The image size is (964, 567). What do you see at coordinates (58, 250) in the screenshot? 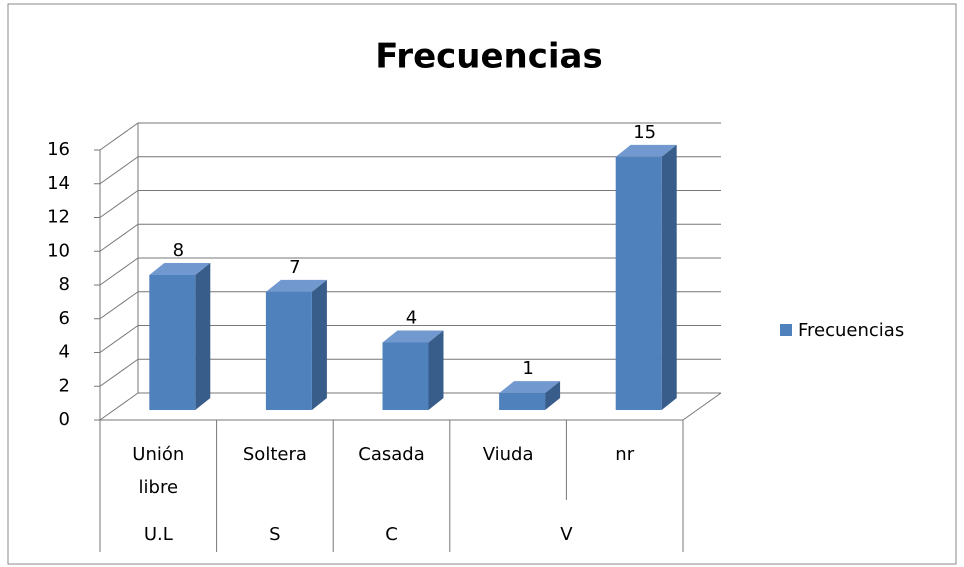
I see `y-tick-label: 10` at bounding box center [58, 250].